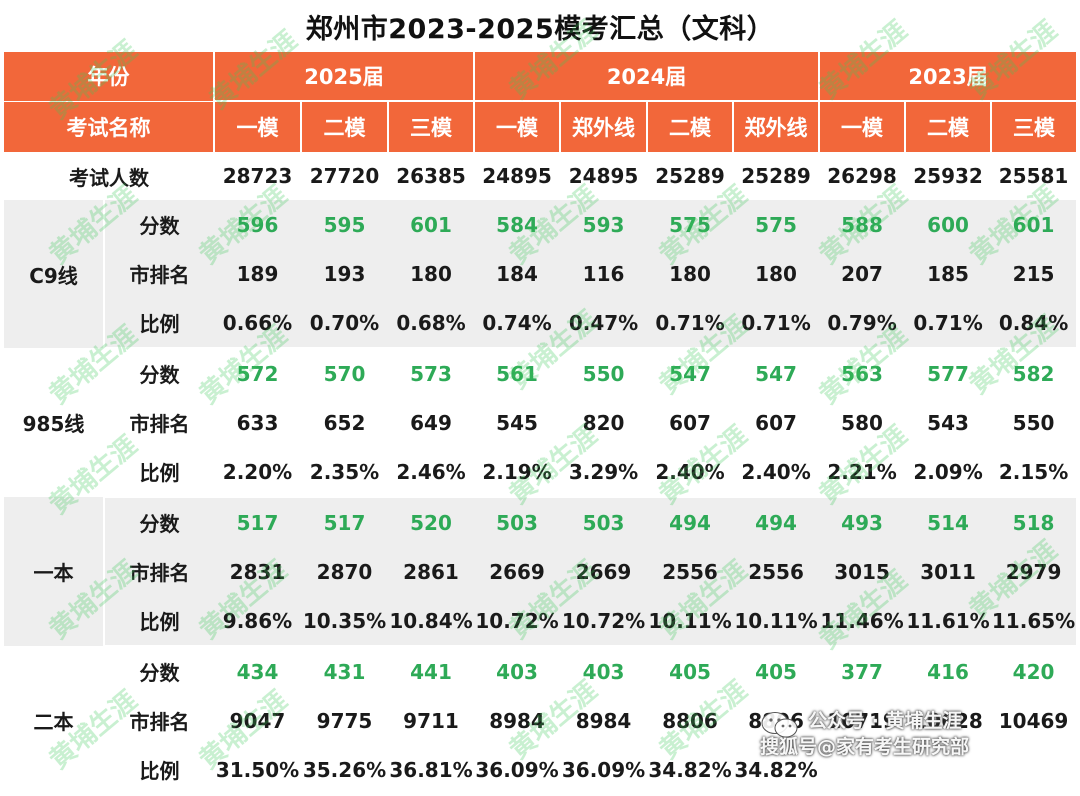  Describe the element at coordinates (344, 621) in the screenshot. I see `data-cell: 10.35%` at that location.